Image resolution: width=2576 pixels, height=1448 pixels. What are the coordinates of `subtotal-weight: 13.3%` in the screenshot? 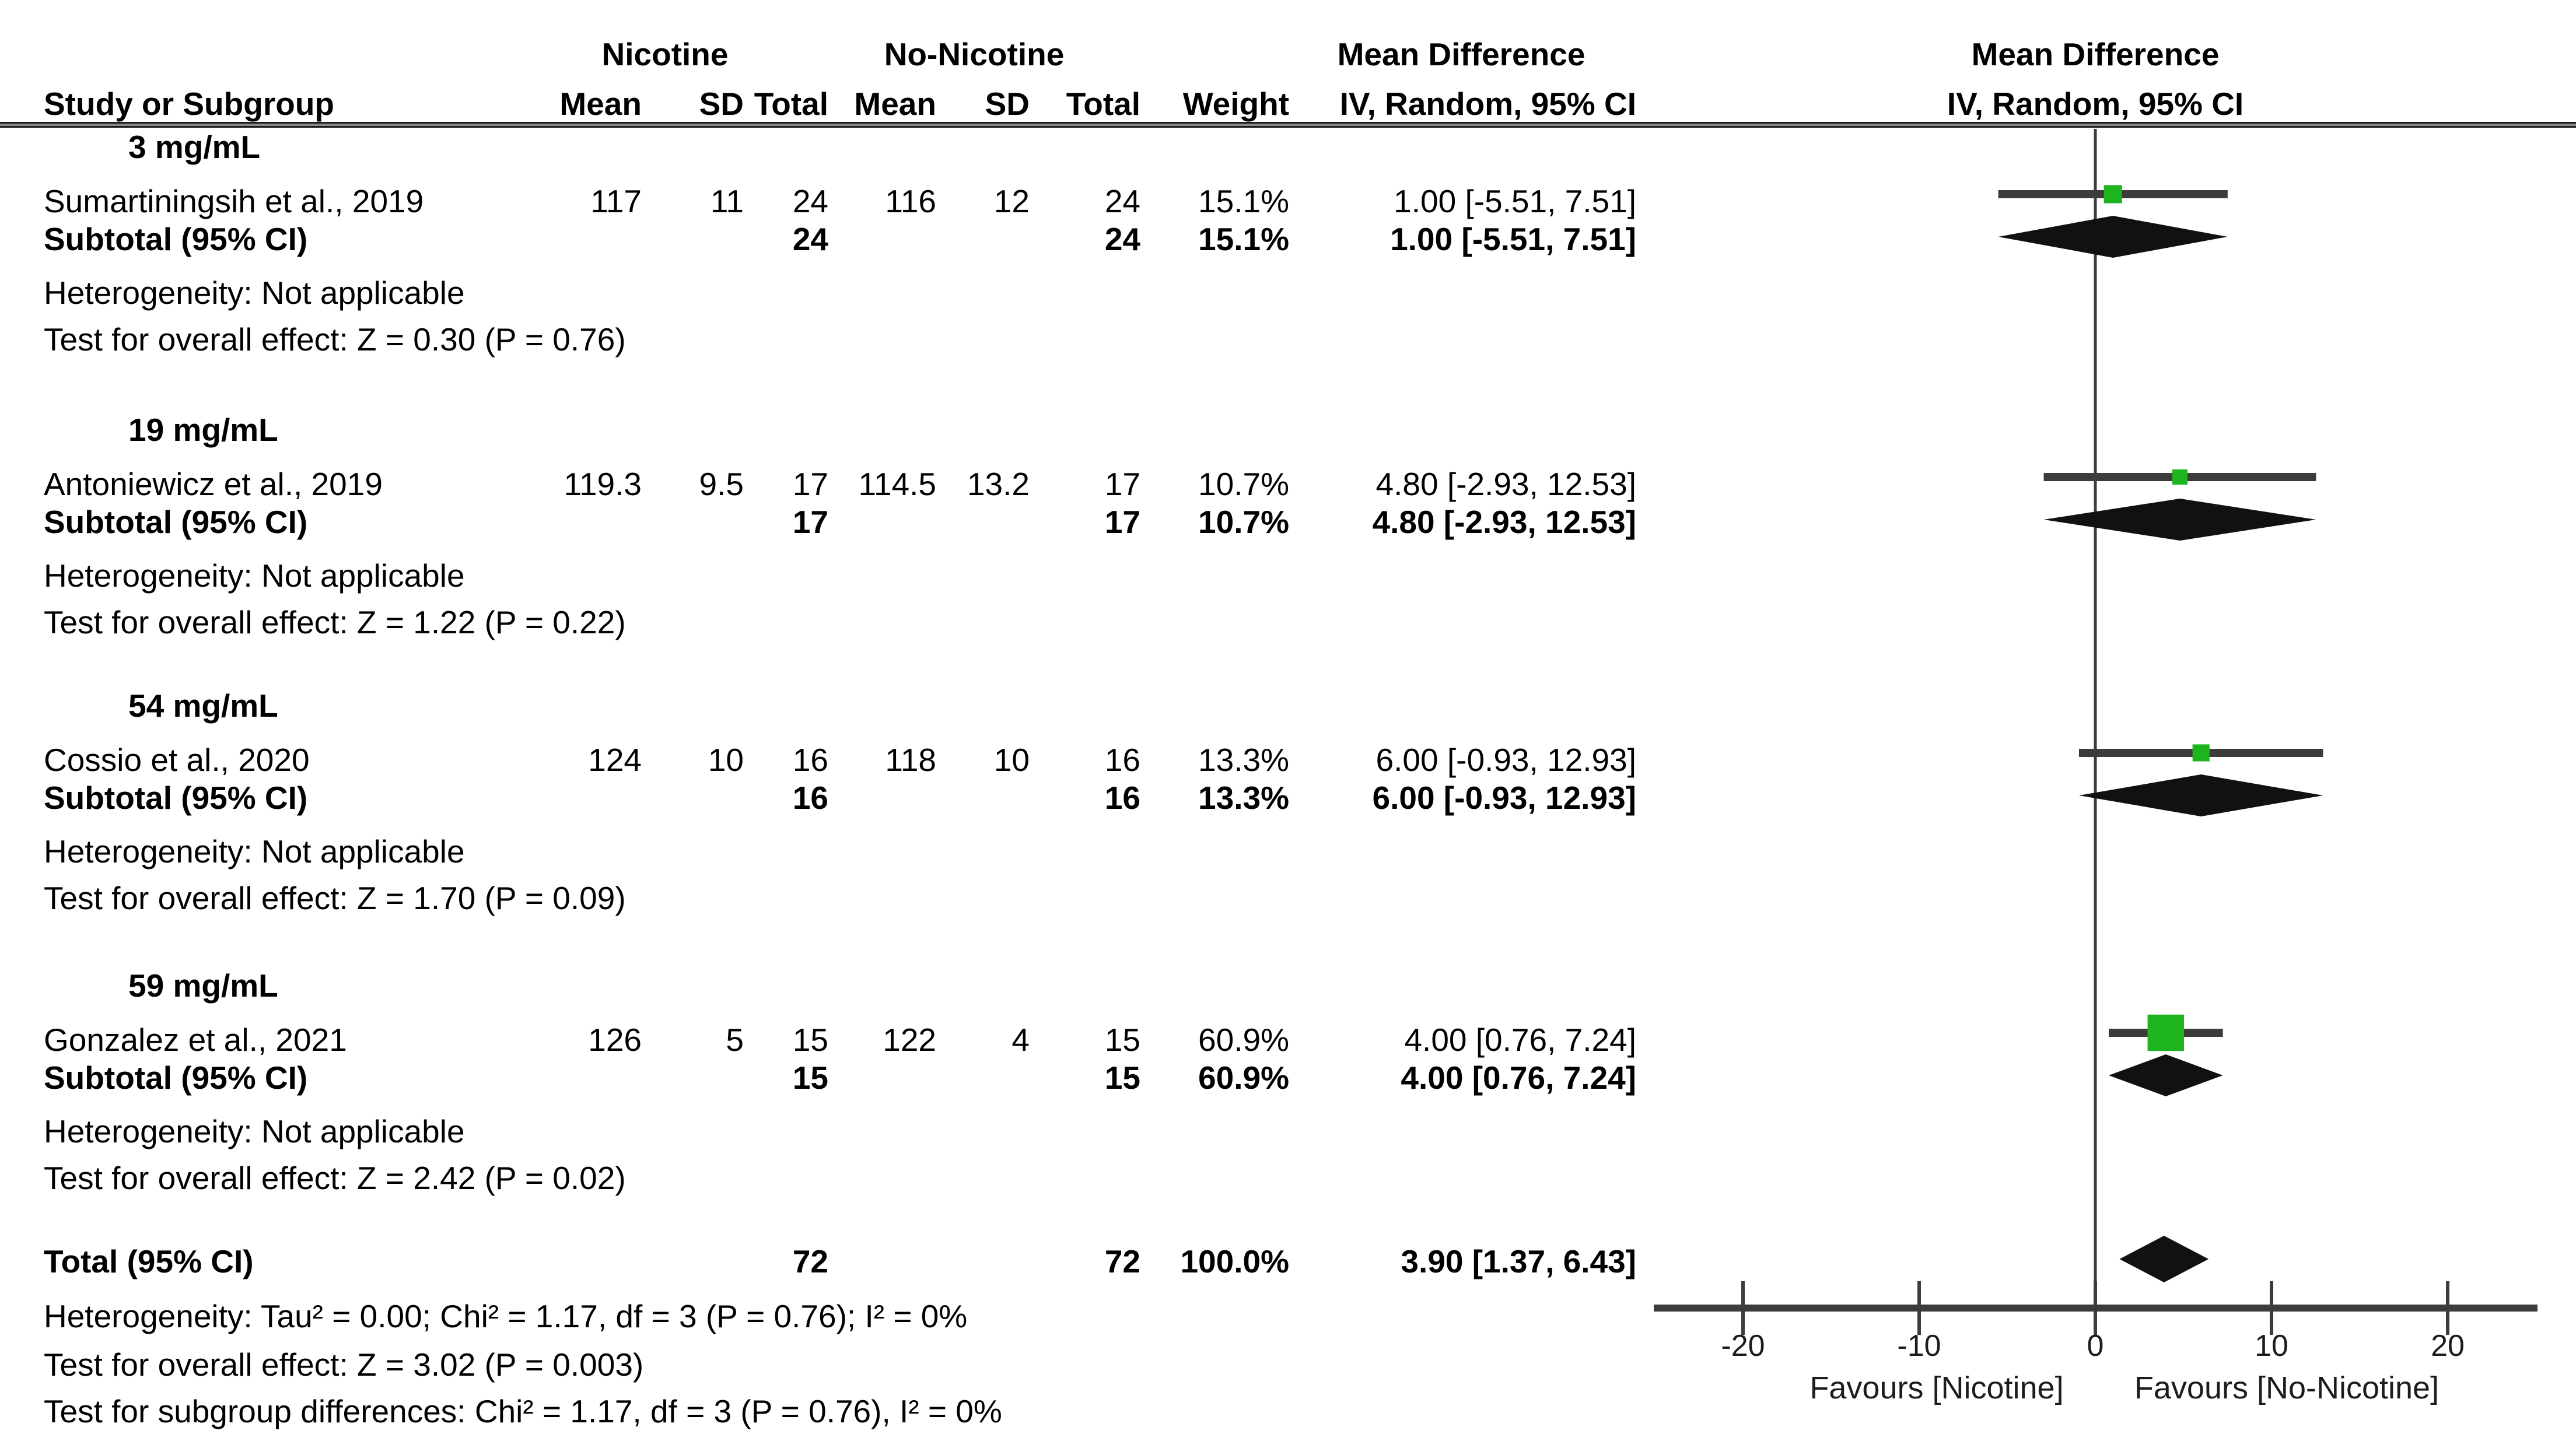 It's located at (1244, 798).